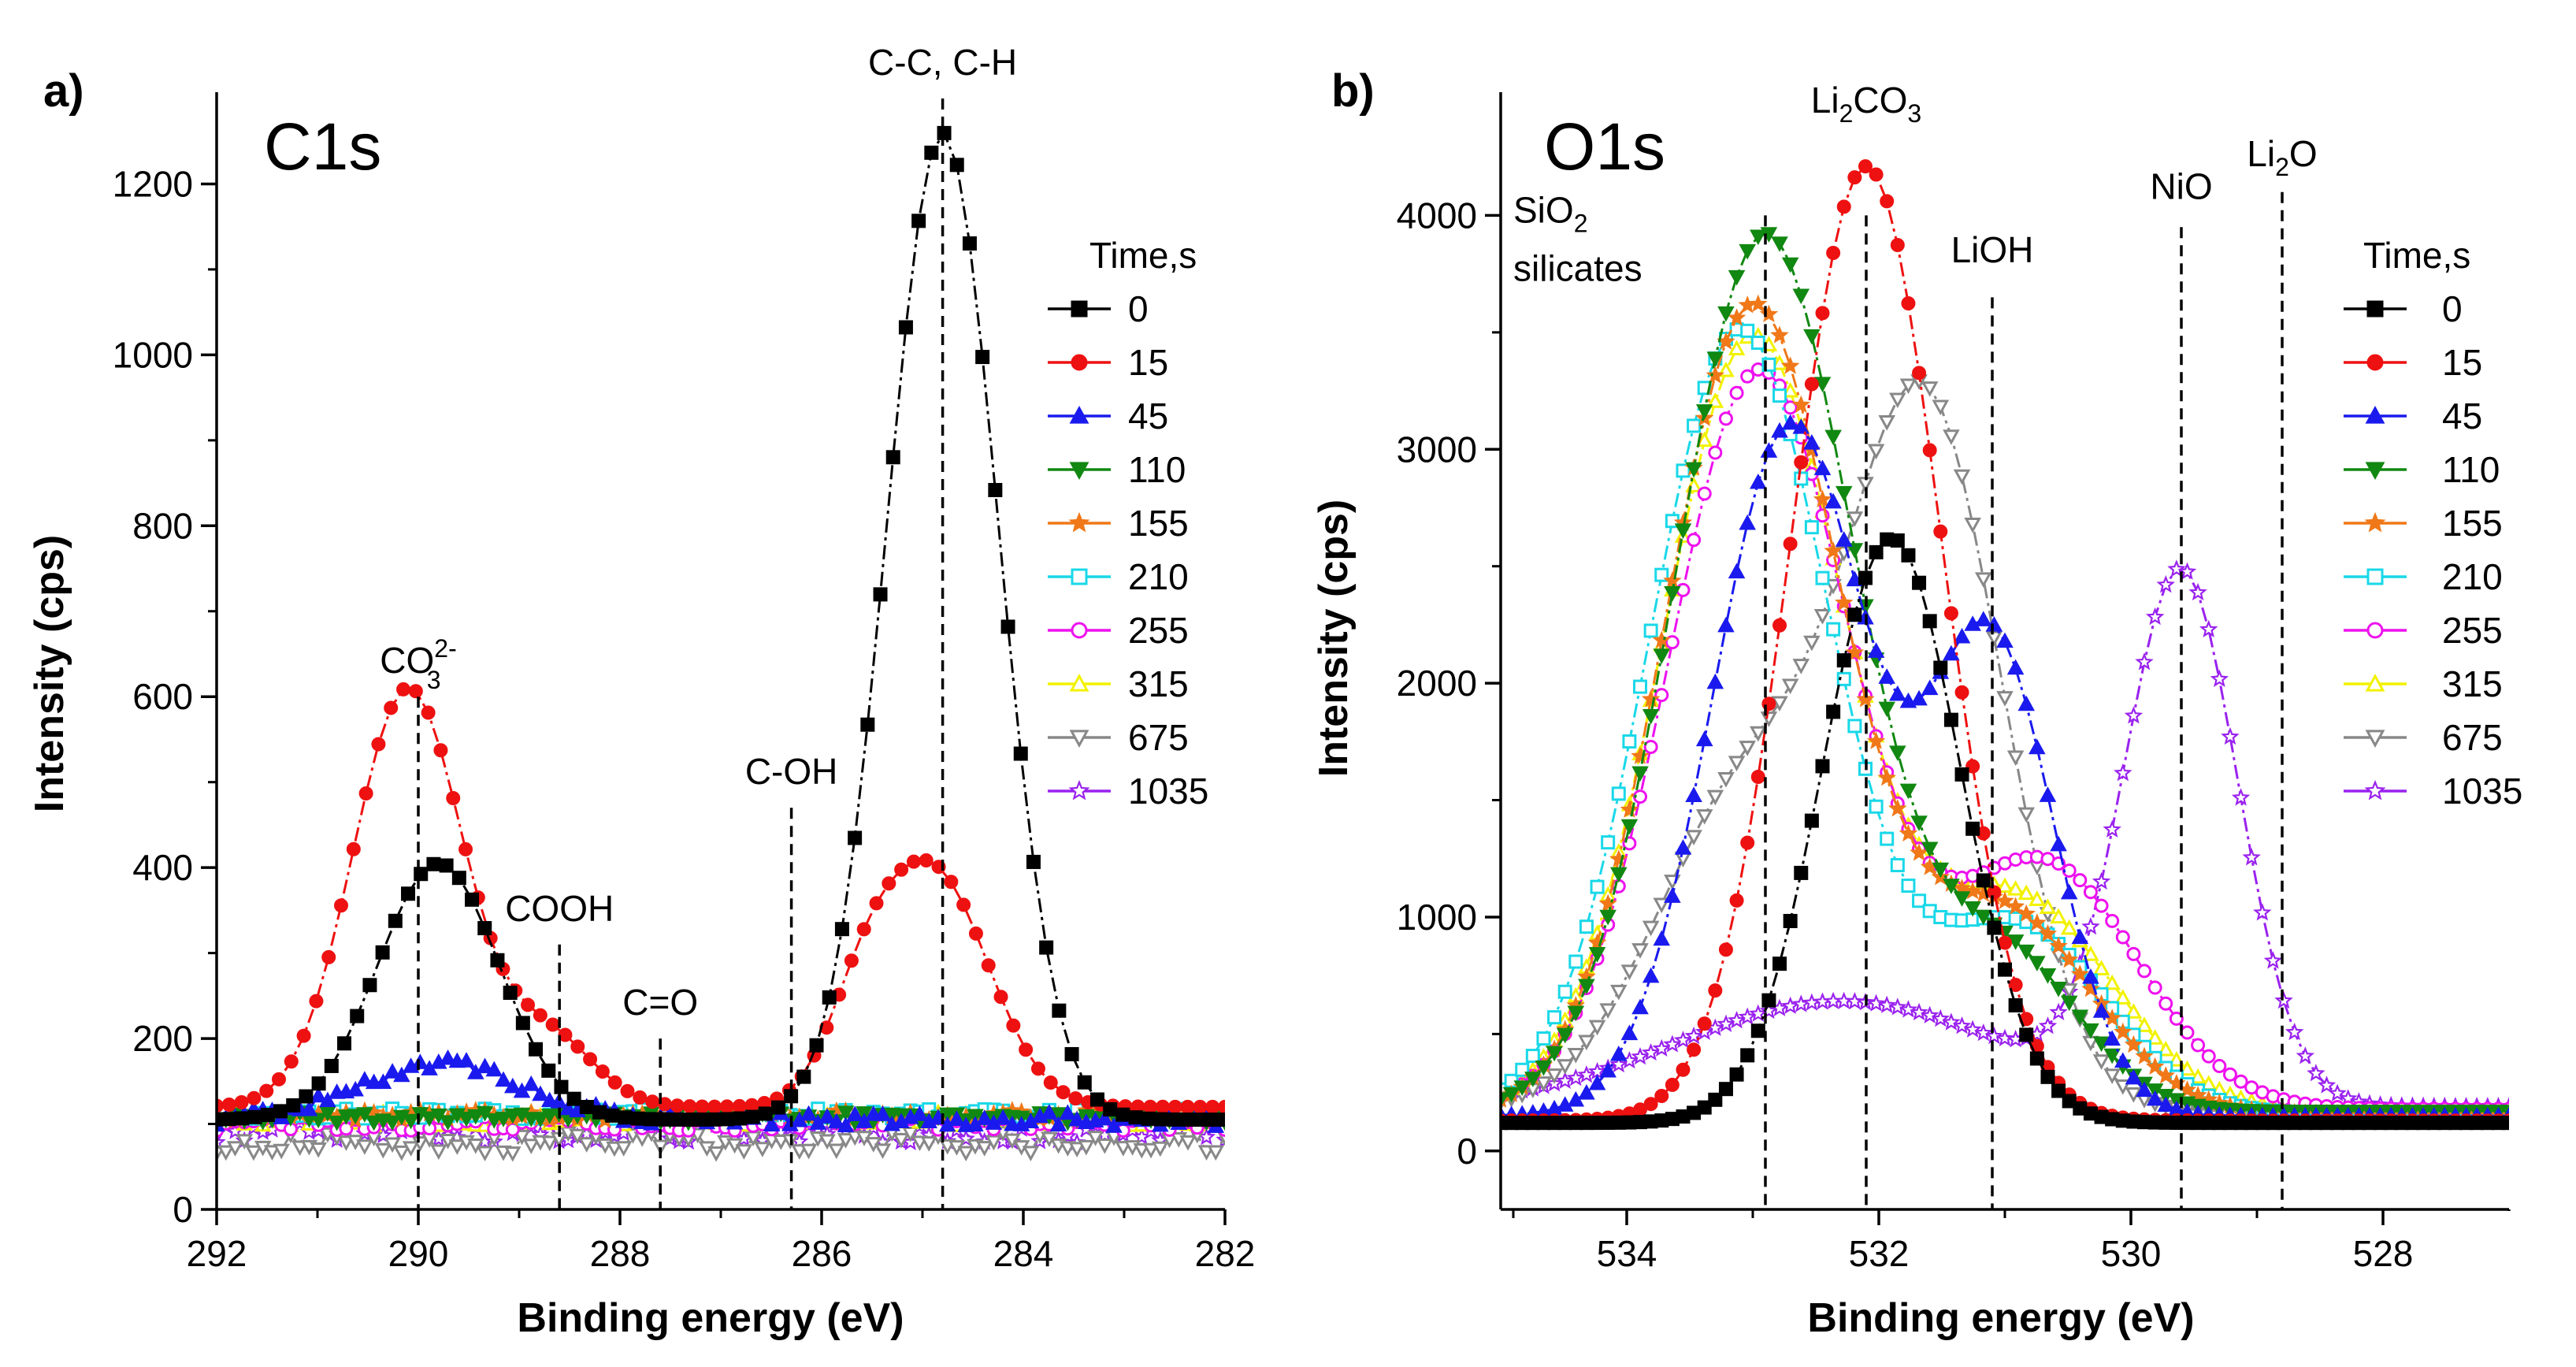 The width and height of the screenshot is (2576, 1367). What do you see at coordinates (1992, 249) in the screenshot?
I see `reference-label: LiOH` at bounding box center [1992, 249].